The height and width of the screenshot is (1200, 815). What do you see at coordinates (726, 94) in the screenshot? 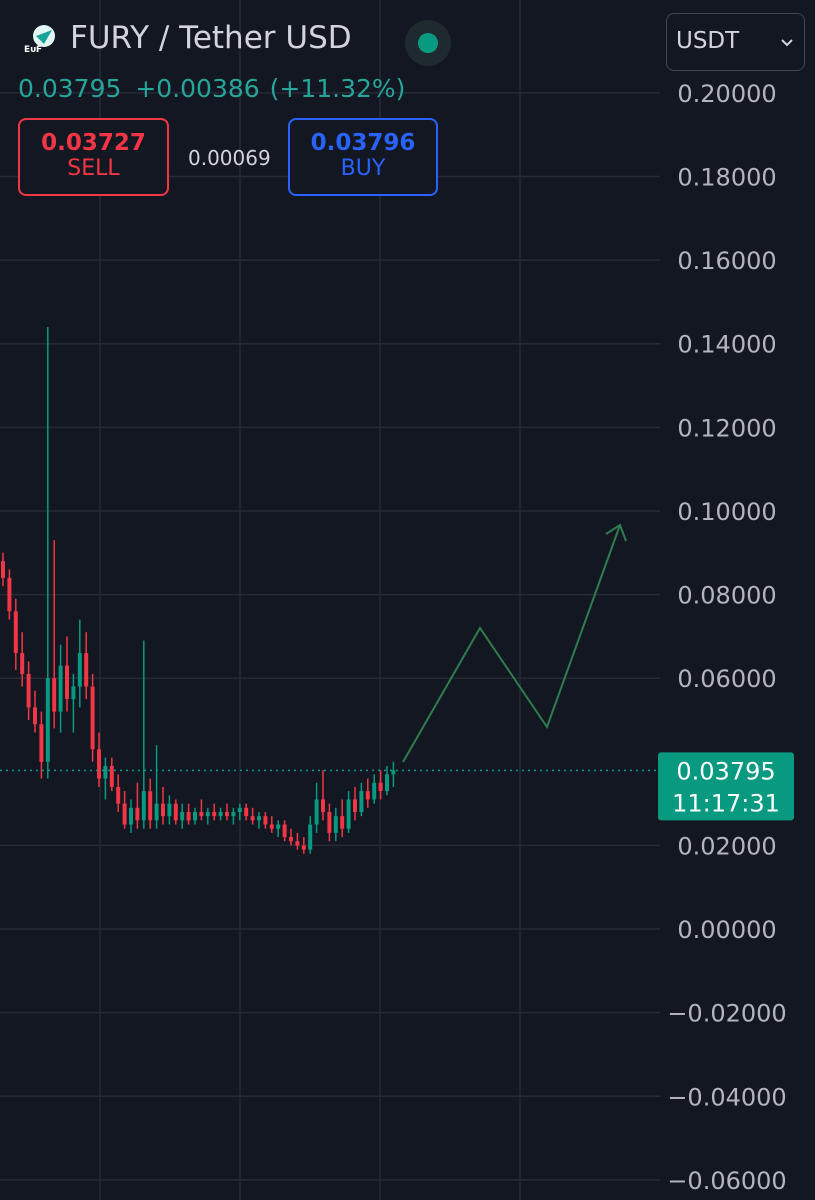
I see `y-tick-label: 0.20000` at bounding box center [726, 94].